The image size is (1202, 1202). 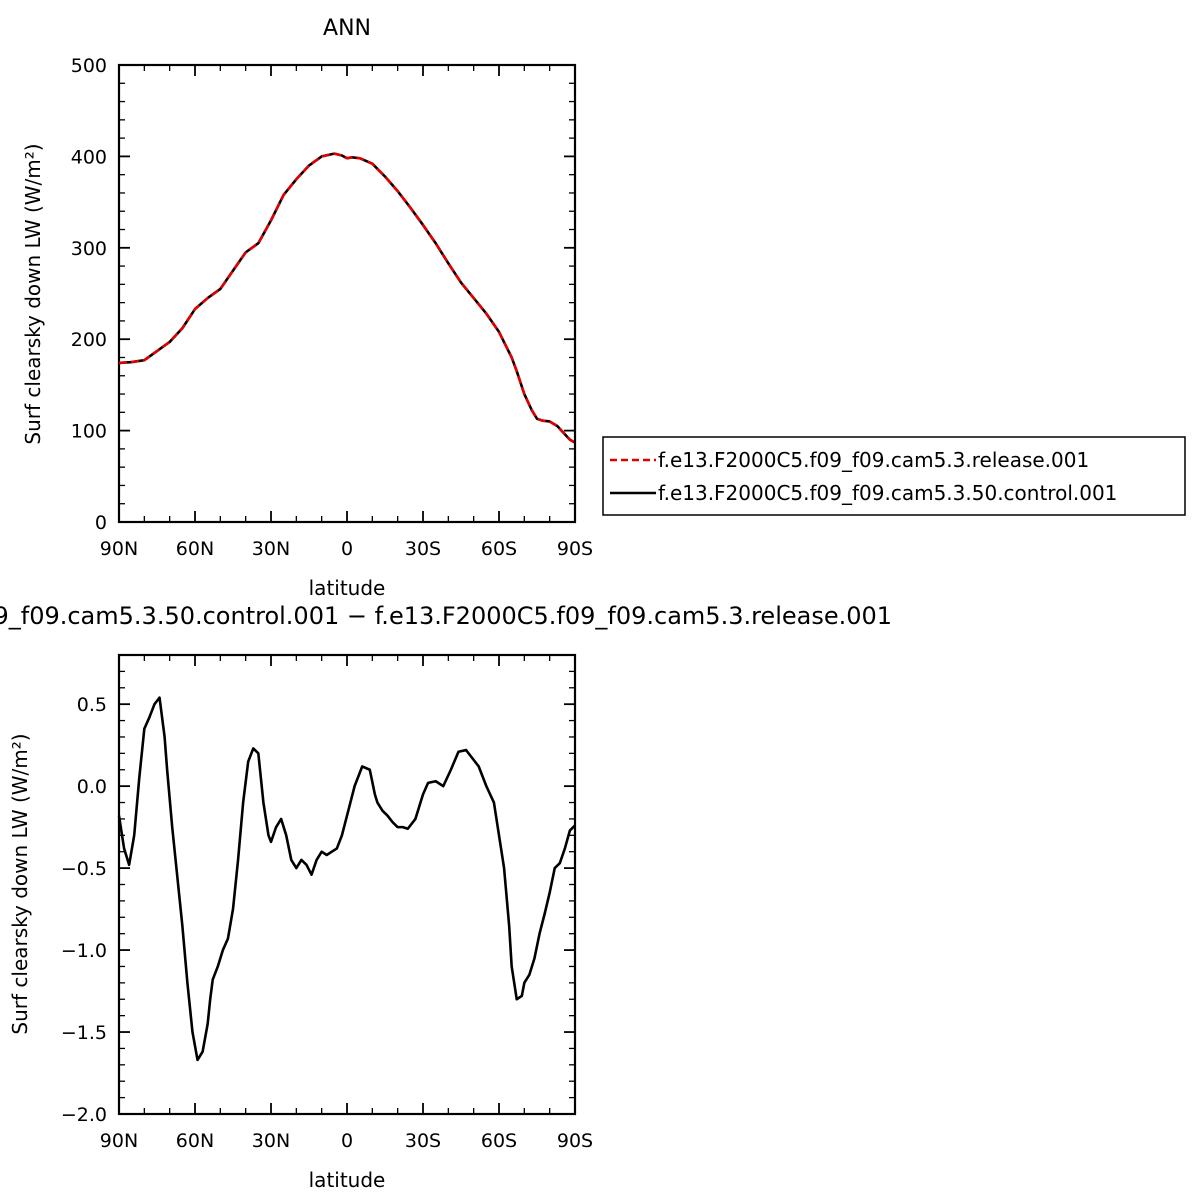 What do you see at coordinates (873, 460) in the screenshot?
I see `legend-label-release: f.e13.F2000C5.f09_f09.cam5.3.release.001` at bounding box center [873, 460].